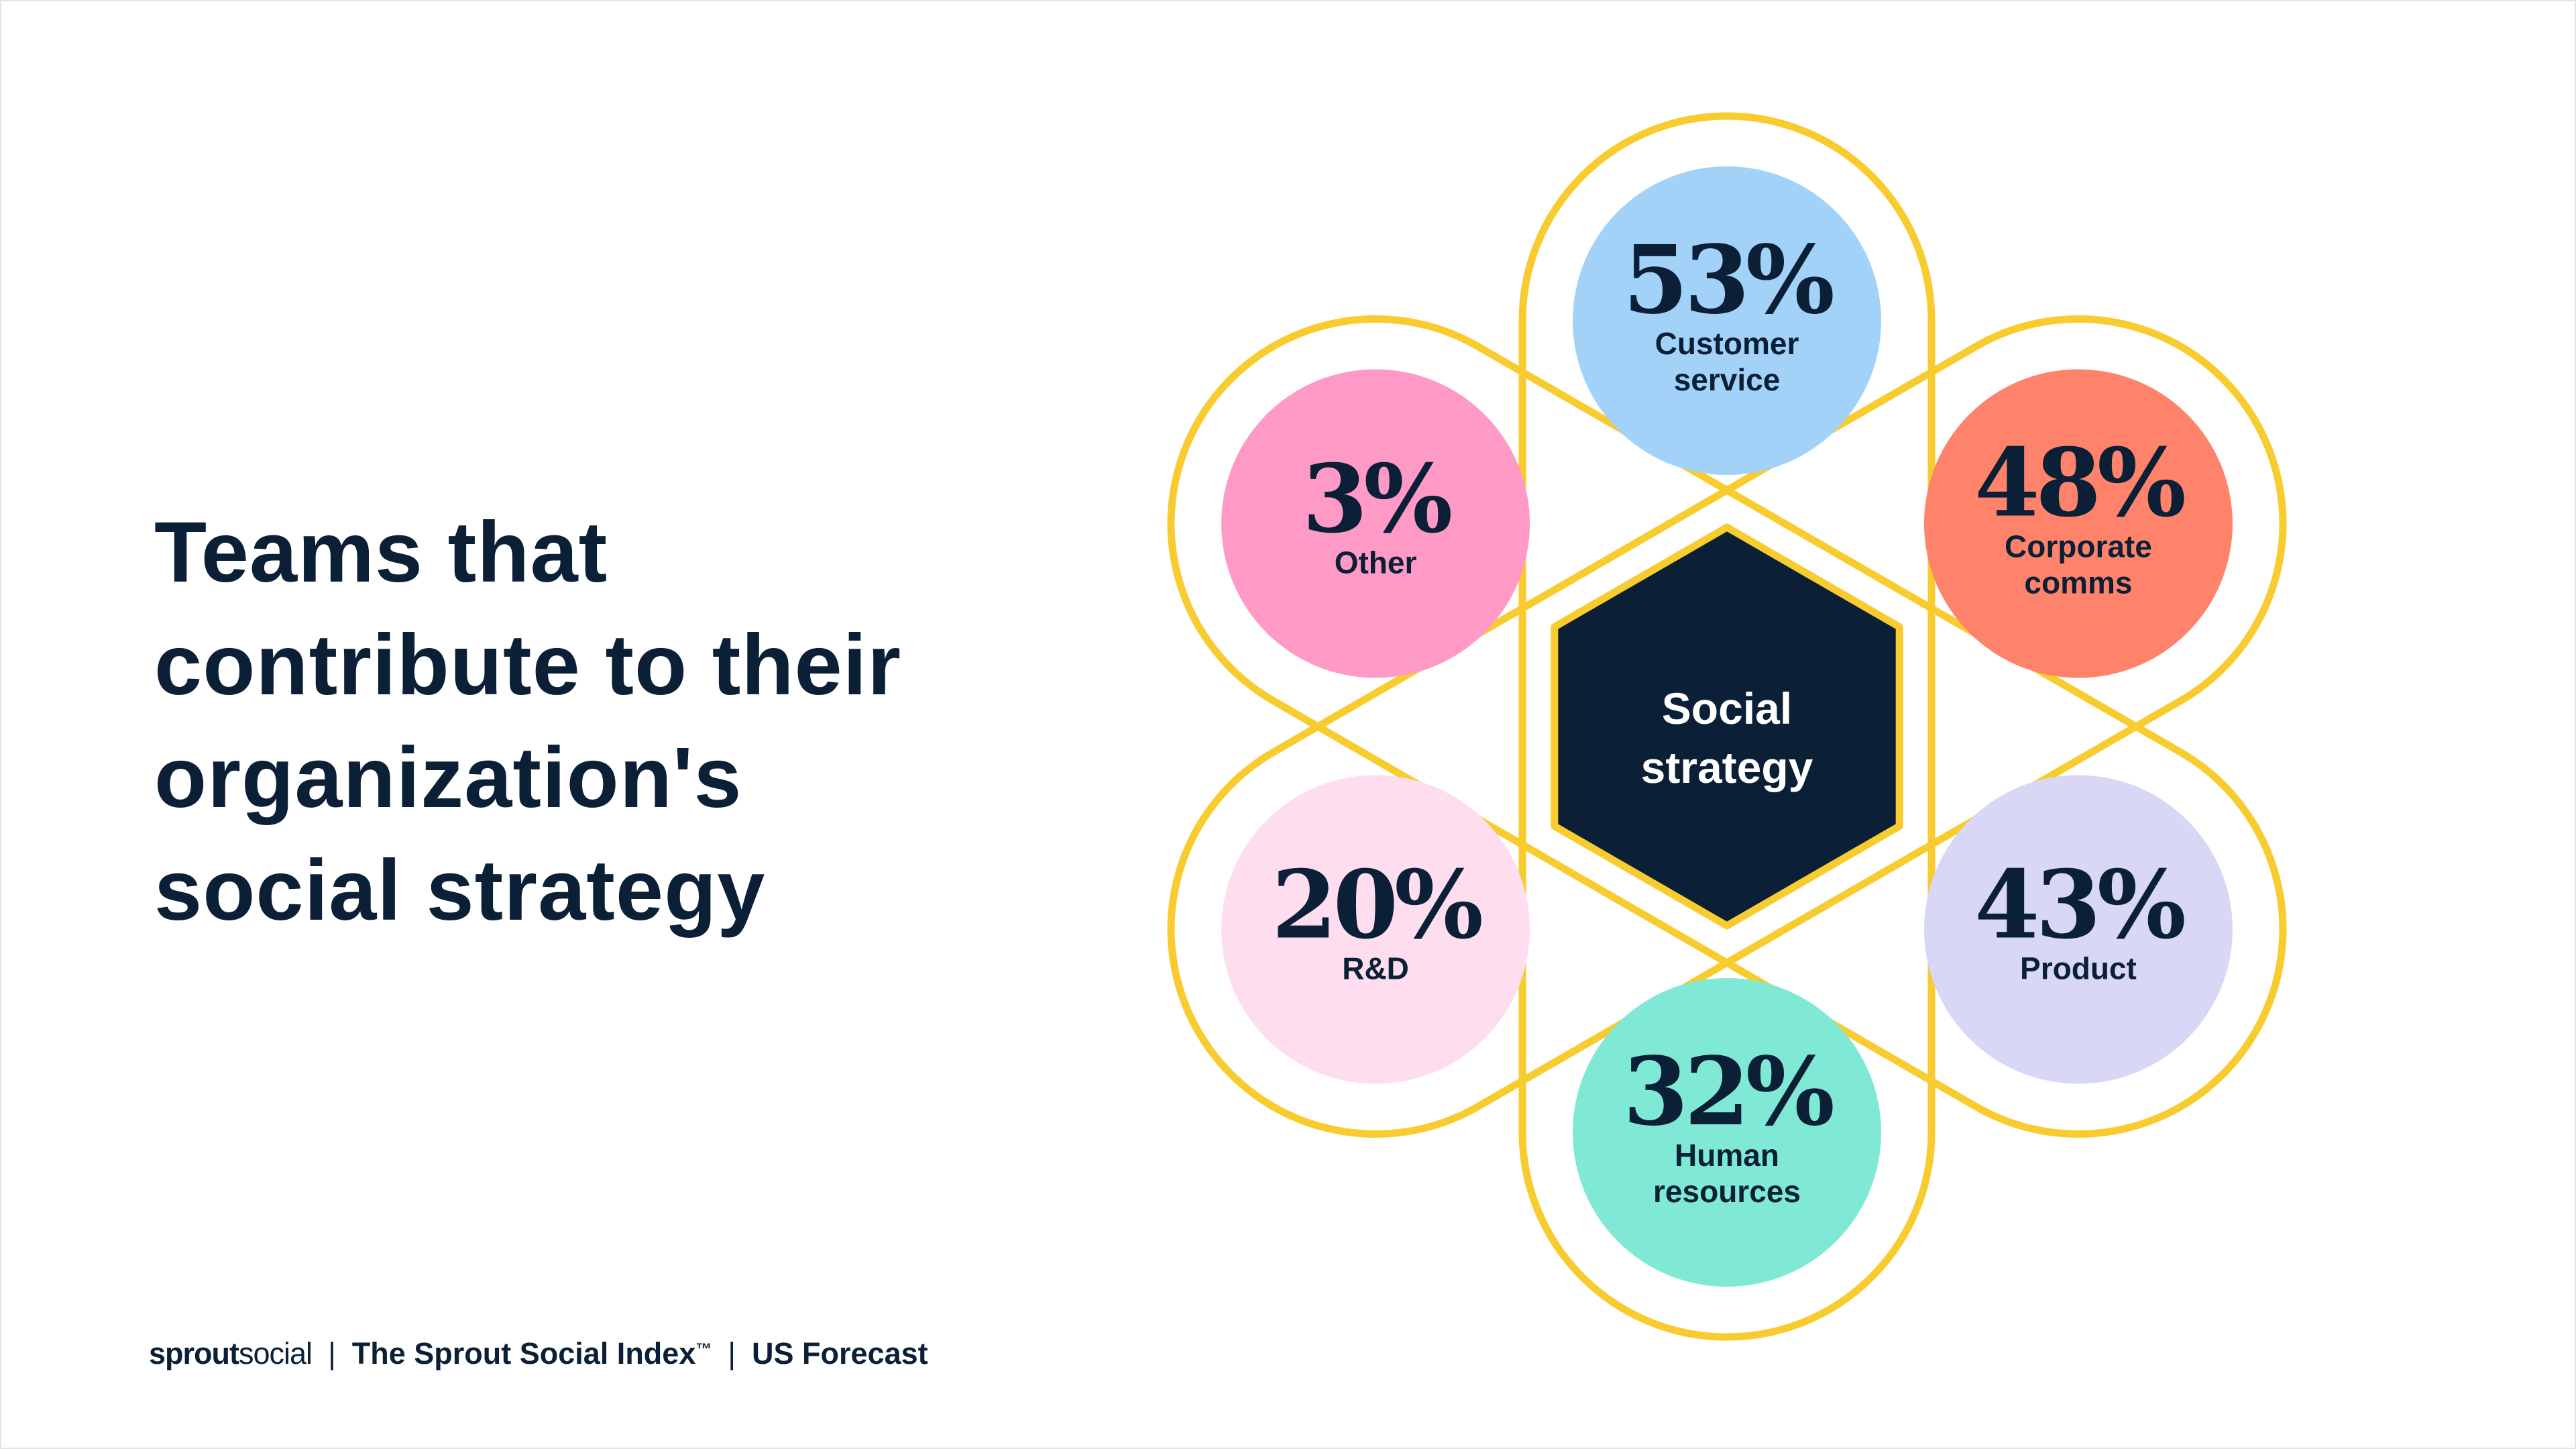 Image resolution: width=2576 pixels, height=1449 pixels. Describe the element at coordinates (2078, 583) in the screenshot. I see `team-label: comms` at that location.